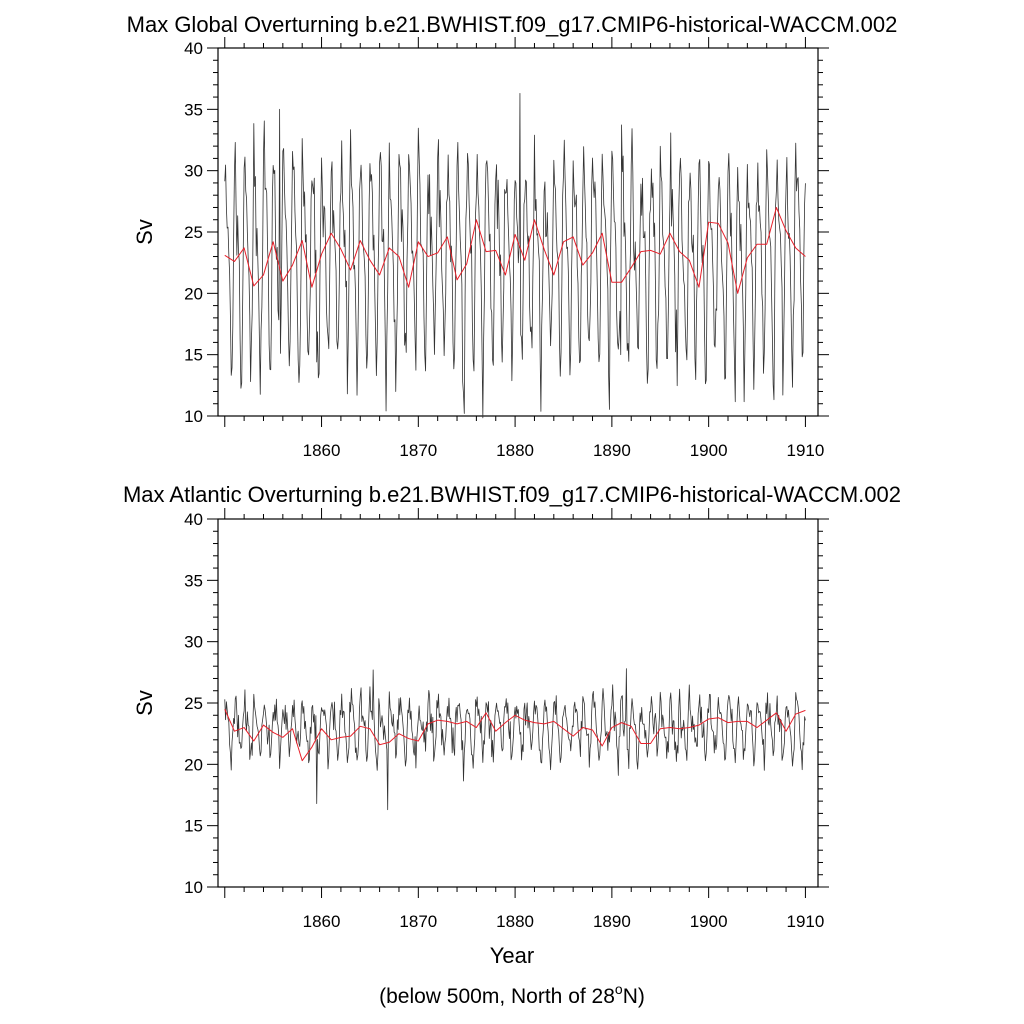  I want to click on atlantic-xtick-label: 1860, so click(322, 921).